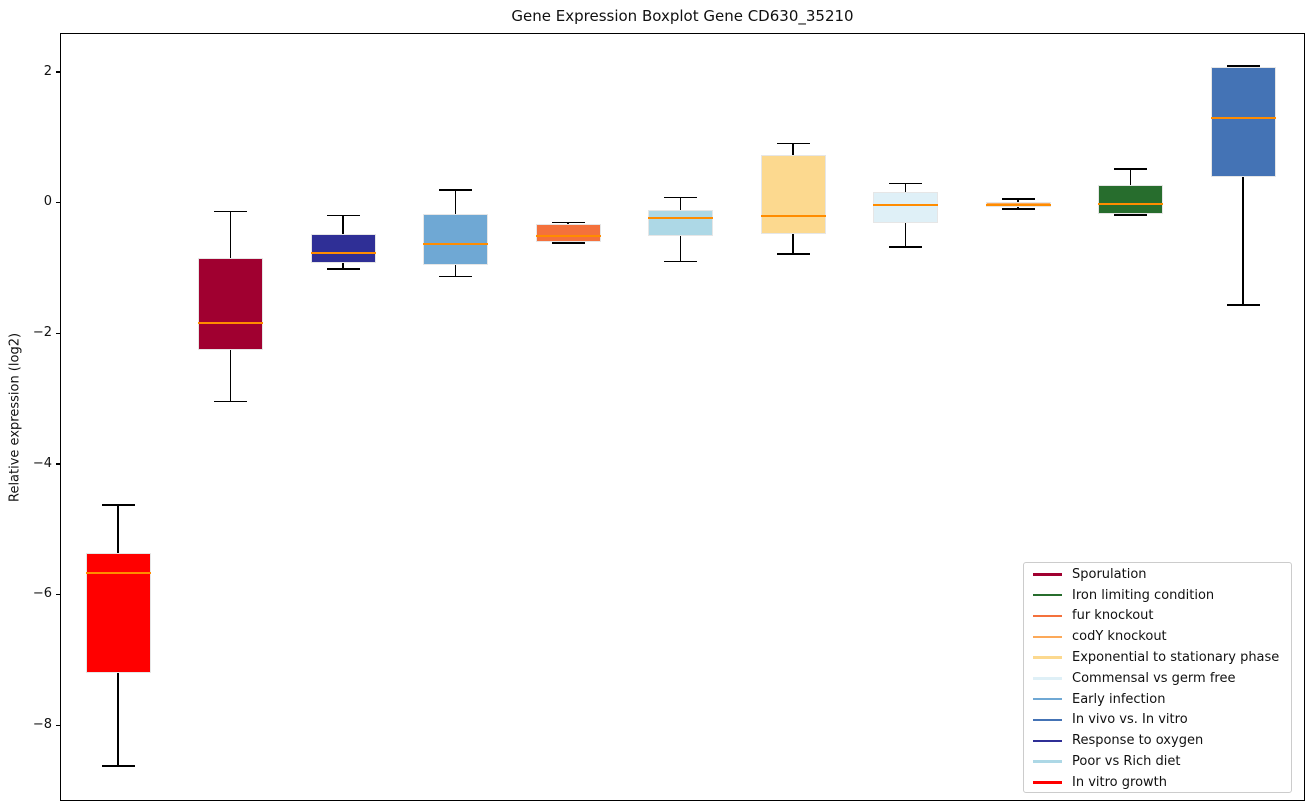  Describe the element at coordinates (42, 724) in the screenshot. I see `y-tick-label: −8` at that location.